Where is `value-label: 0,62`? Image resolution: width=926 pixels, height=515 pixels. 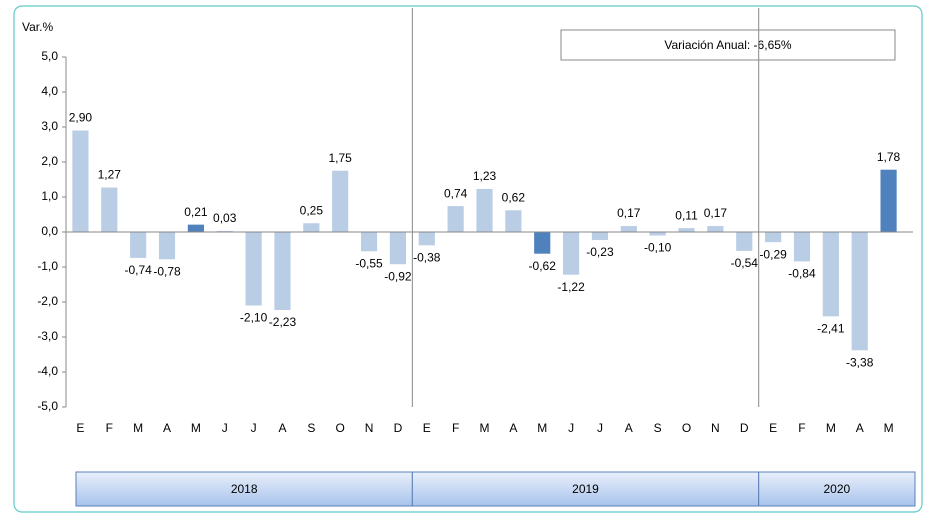
value-label: 0,62 is located at coordinates (514, 197).